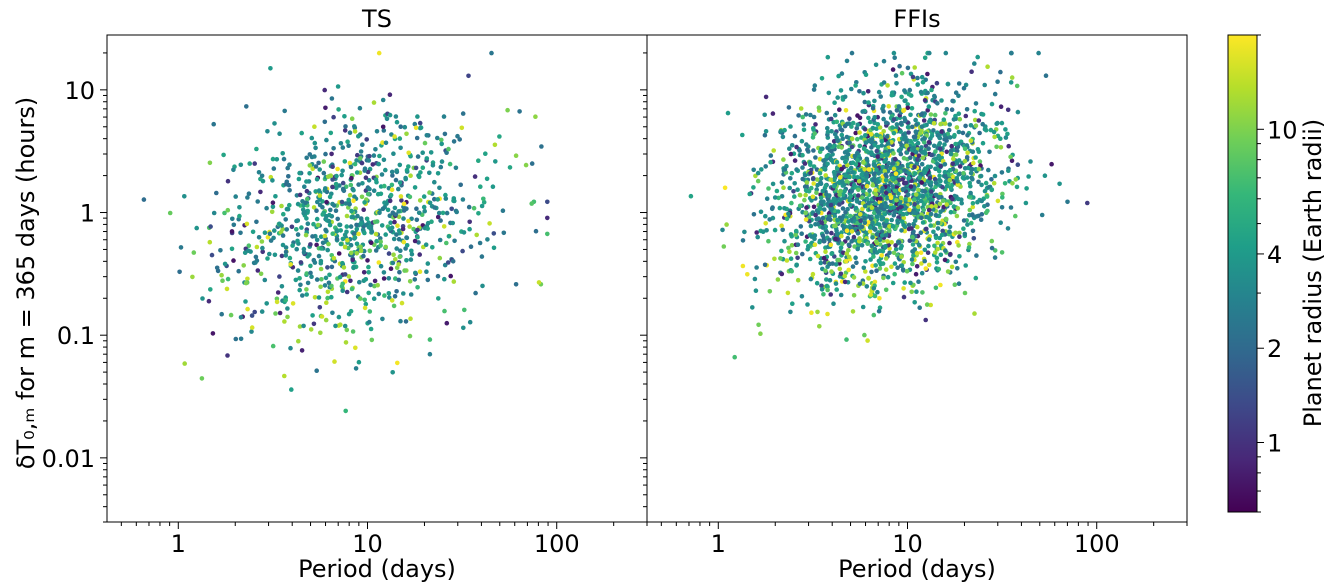  What do you see at coordinates (1313, 273) in the screenshot?
I see `colorbar-label: Planet radius (Earth radii)` at bounding box center [1313, 273].